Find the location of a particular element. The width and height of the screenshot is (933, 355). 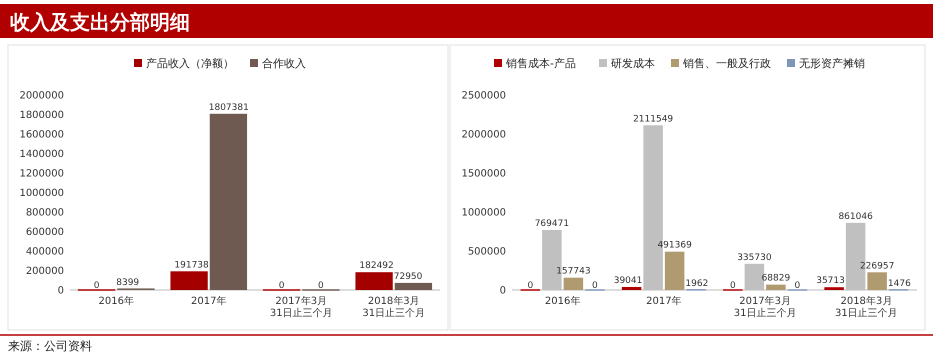

data-label: 1476 is located at coordinates (900, 283).